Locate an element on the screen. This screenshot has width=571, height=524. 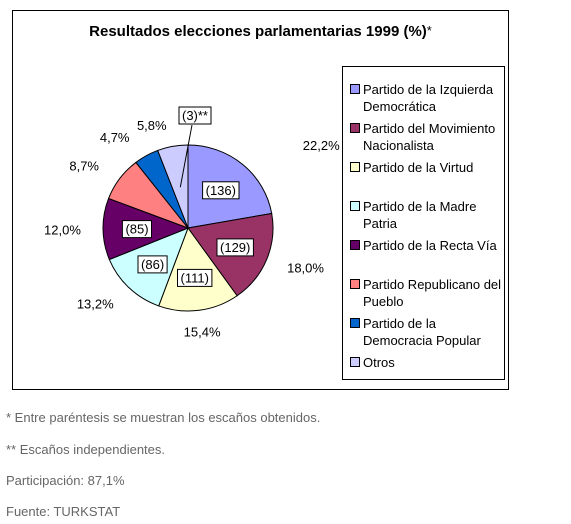
note-source: Fuente: TURKSTAT is located at coordinates (63, 511).